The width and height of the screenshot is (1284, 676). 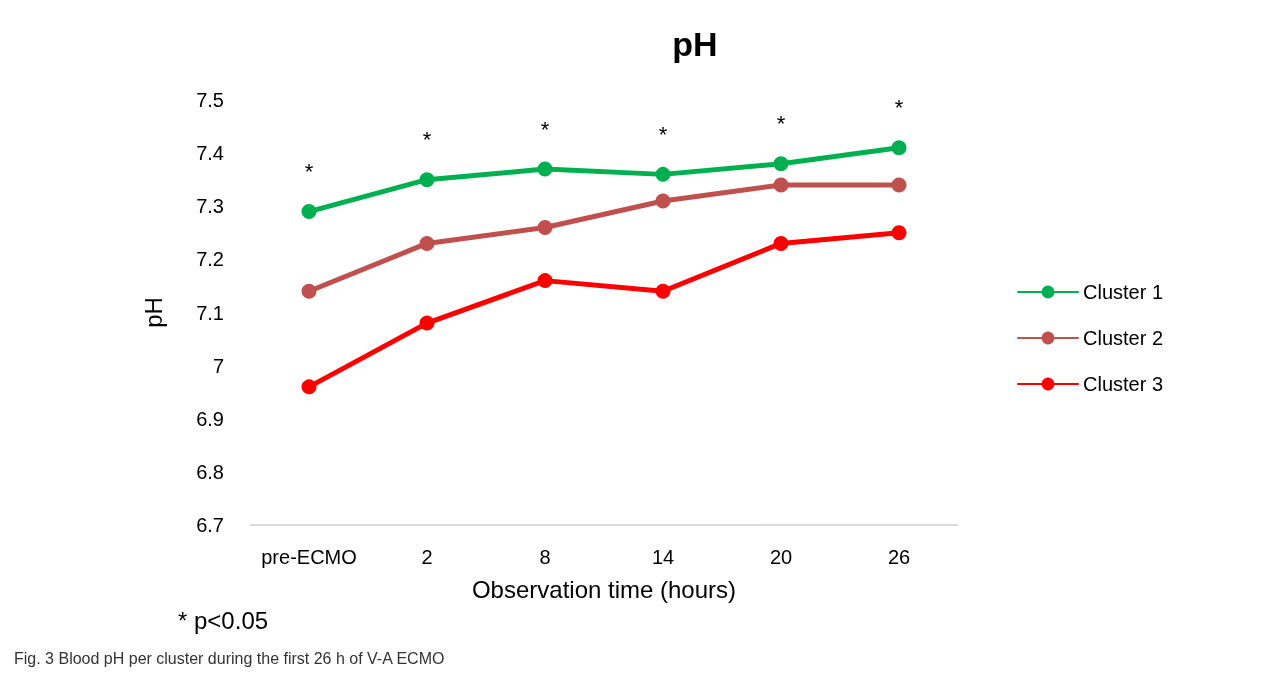 What do you see at coordinates (695, 44) in the screenshot?
I see `chart-title: pH` at bounding box center [695, 44].